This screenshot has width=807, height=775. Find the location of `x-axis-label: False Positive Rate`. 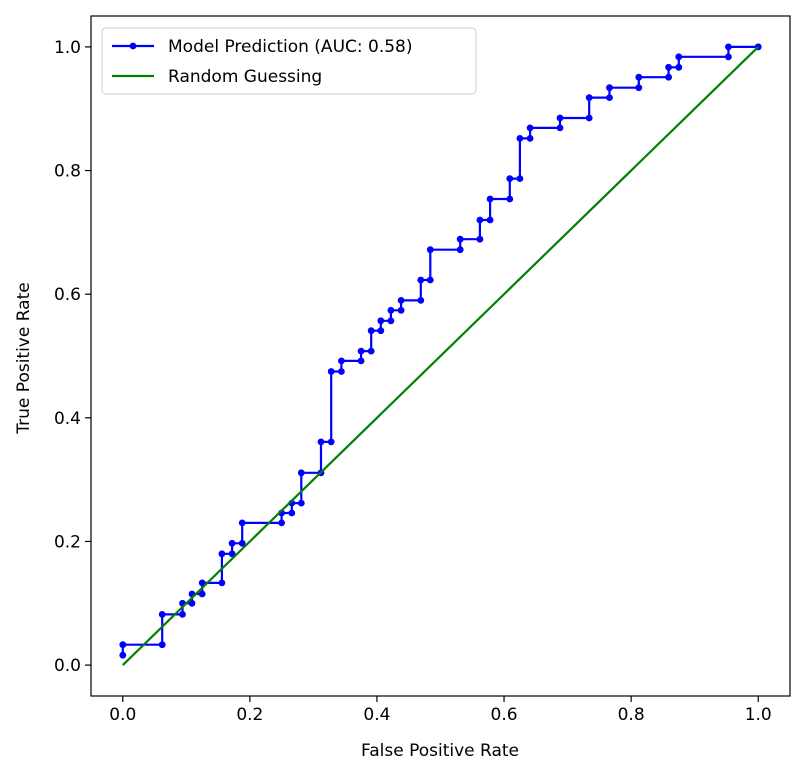

x-axis-label: False Positive Rate is located at coordinates (440, 751).